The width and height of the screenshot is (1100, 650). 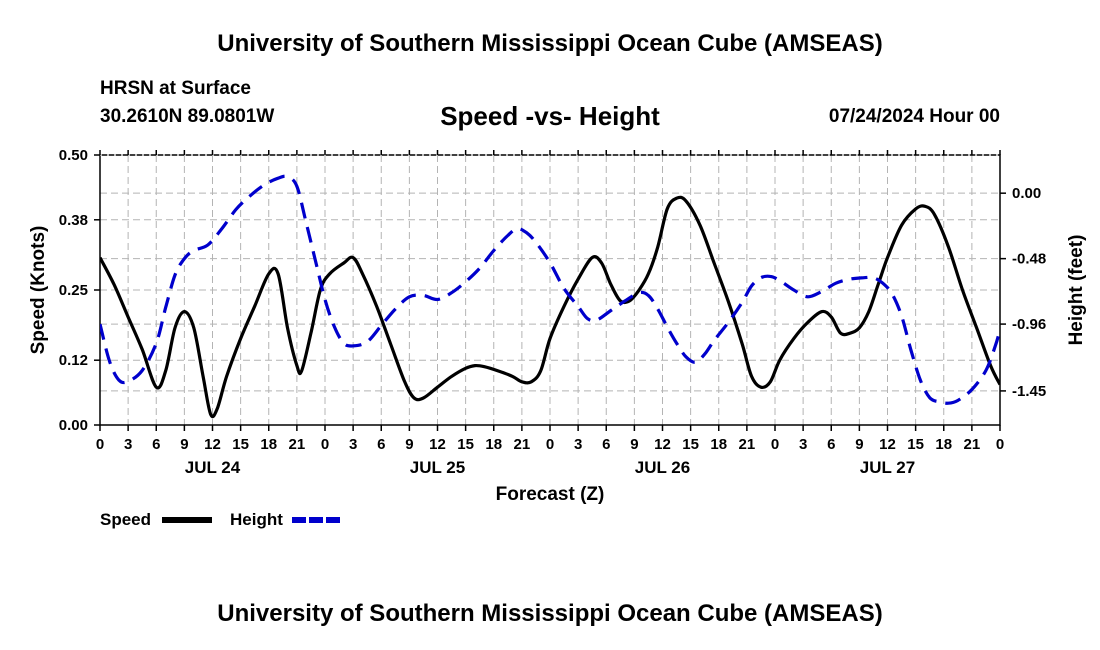 What do you see at coordinates (213, 467) in the screenshot?
I see `x-day-label: JUL 24` at bounding box center [213, 467].